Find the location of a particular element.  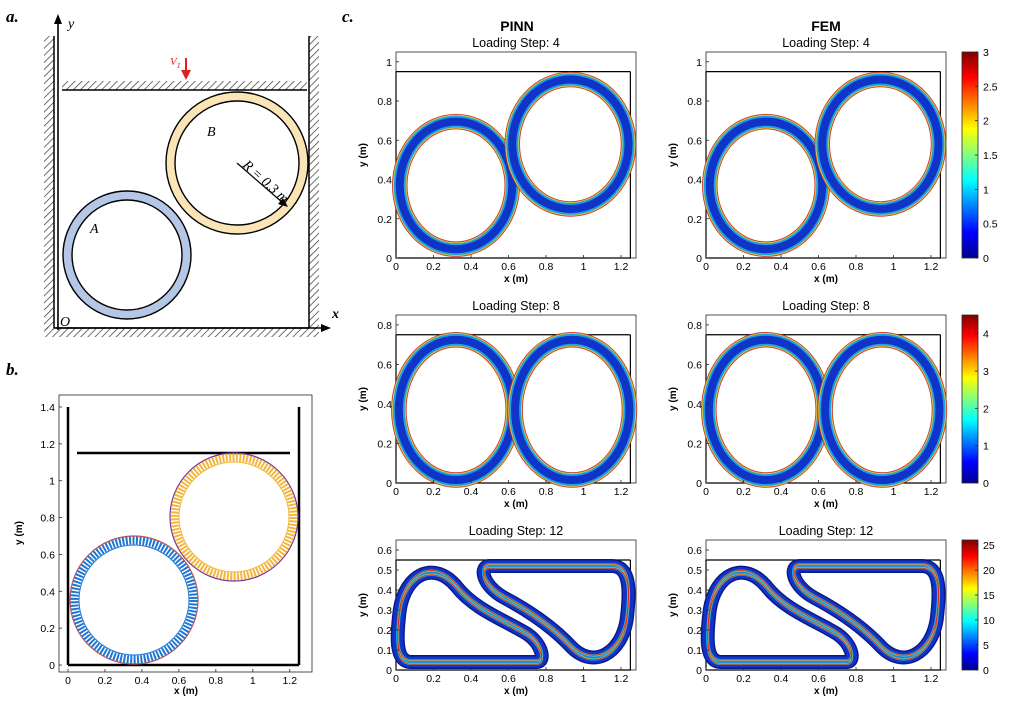

mesh-xtick-5: 1 is located at coordinates (253, 681).